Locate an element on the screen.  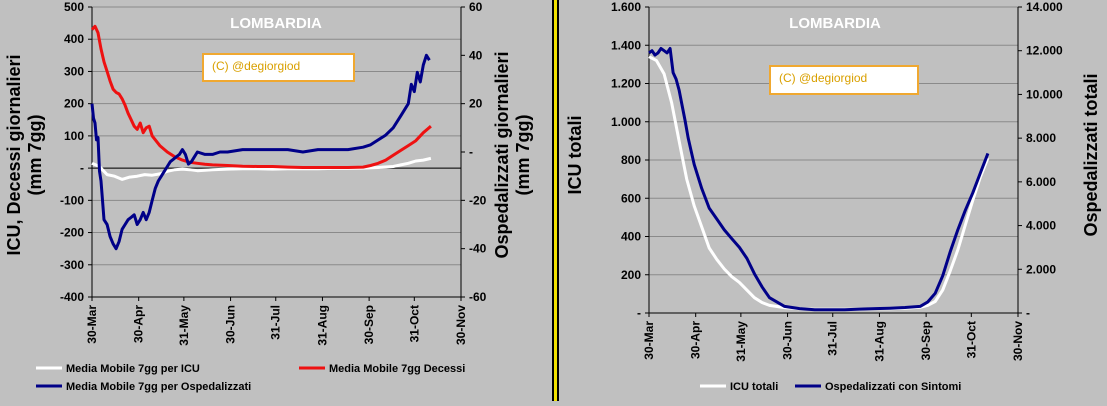
y2-tick-label: 2.000 is located at coordinates (1041, 269).